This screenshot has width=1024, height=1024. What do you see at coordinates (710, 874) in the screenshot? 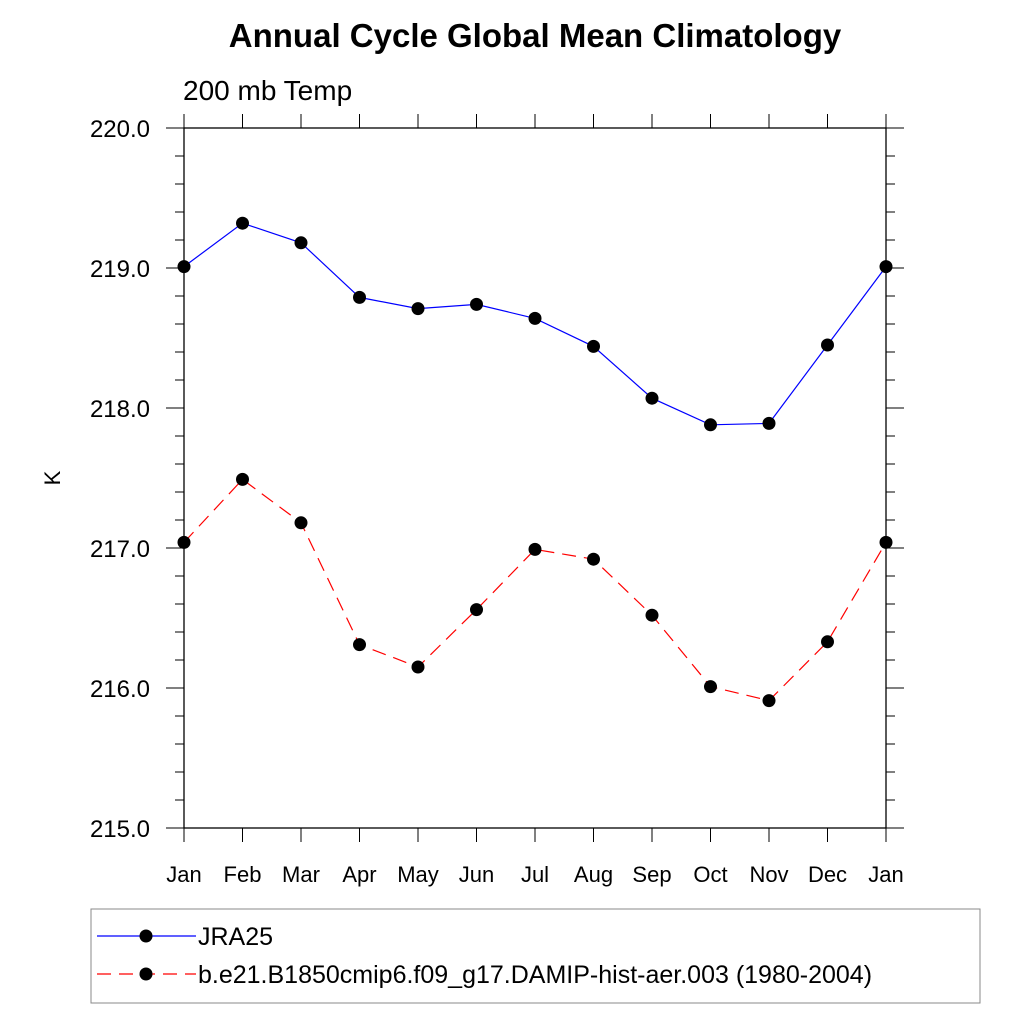
I see `x-tick-label: Oct` at bounding box center [710, 874].